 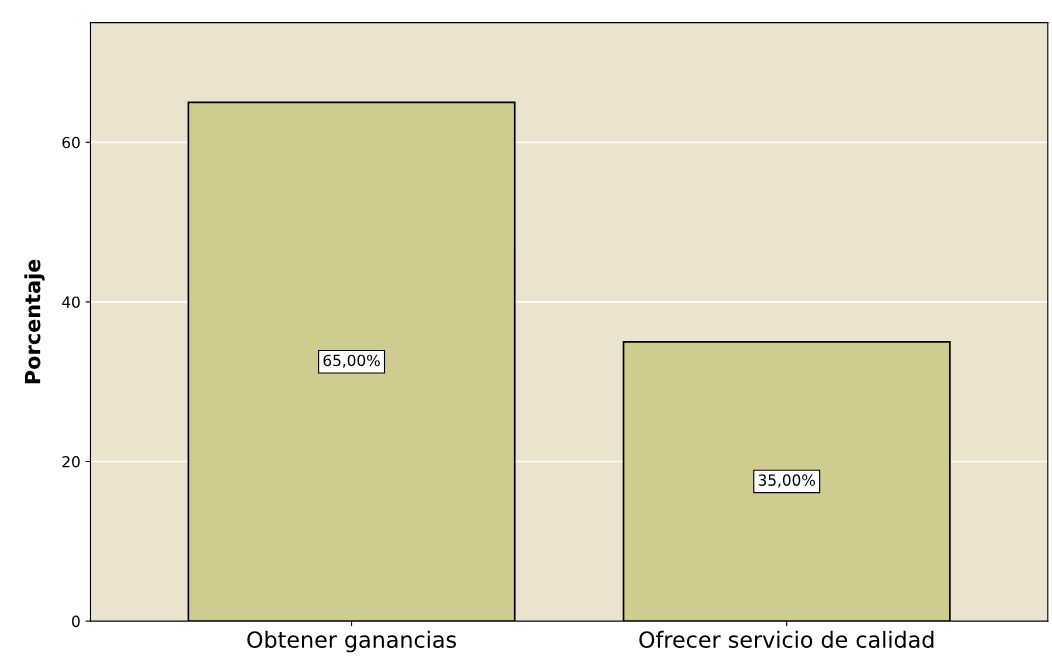 What do you see at coordinates (34, 321) in the screenshot?
I see `y-axis-title: Porcentaje` at bounding box center [34, 321].